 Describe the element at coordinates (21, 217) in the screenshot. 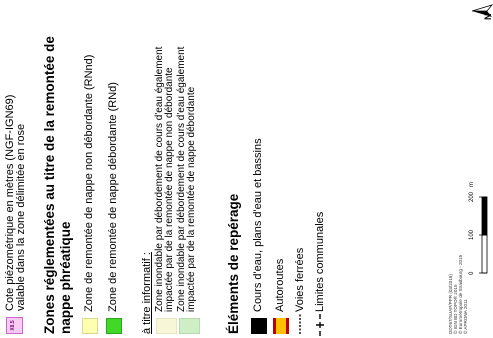

I see `piezo-text-line2: valable dans la zone délimitée en rose` at that location.